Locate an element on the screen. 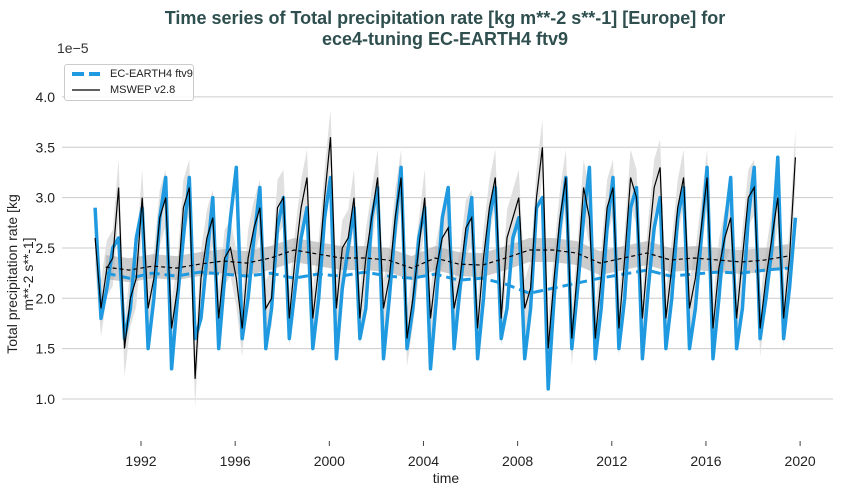 This screenshot has height=495, width=843. mswep-annual-mean-line is located at coordinates (447, 260).